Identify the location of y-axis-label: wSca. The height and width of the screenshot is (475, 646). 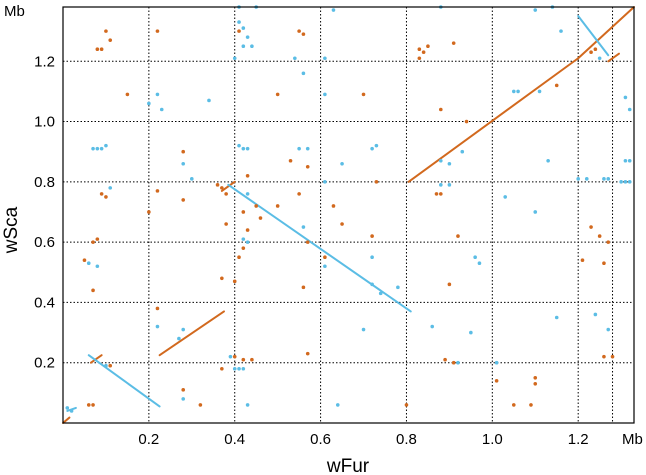
(11, 230).